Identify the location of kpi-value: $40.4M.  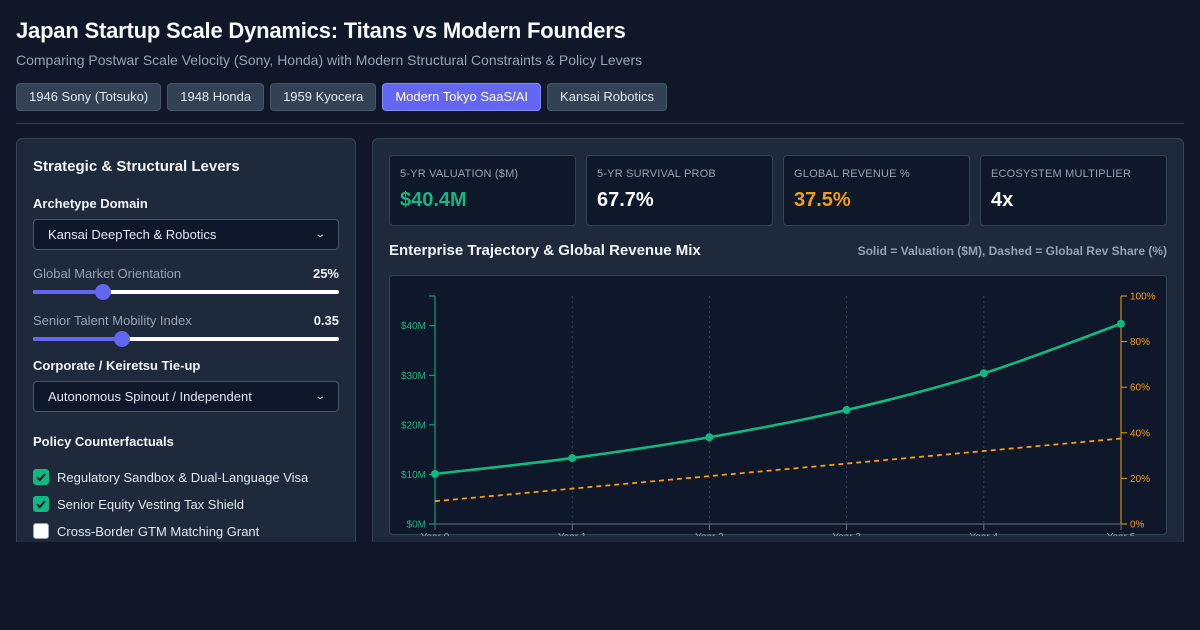
(433, 200).